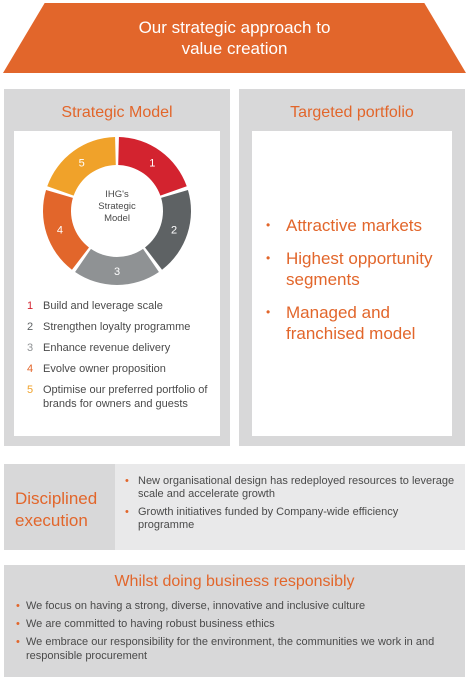 This screenshot has width=469, height=680. I want to click on model-item-text: Enhance revenue delivery, so click(107, 348).